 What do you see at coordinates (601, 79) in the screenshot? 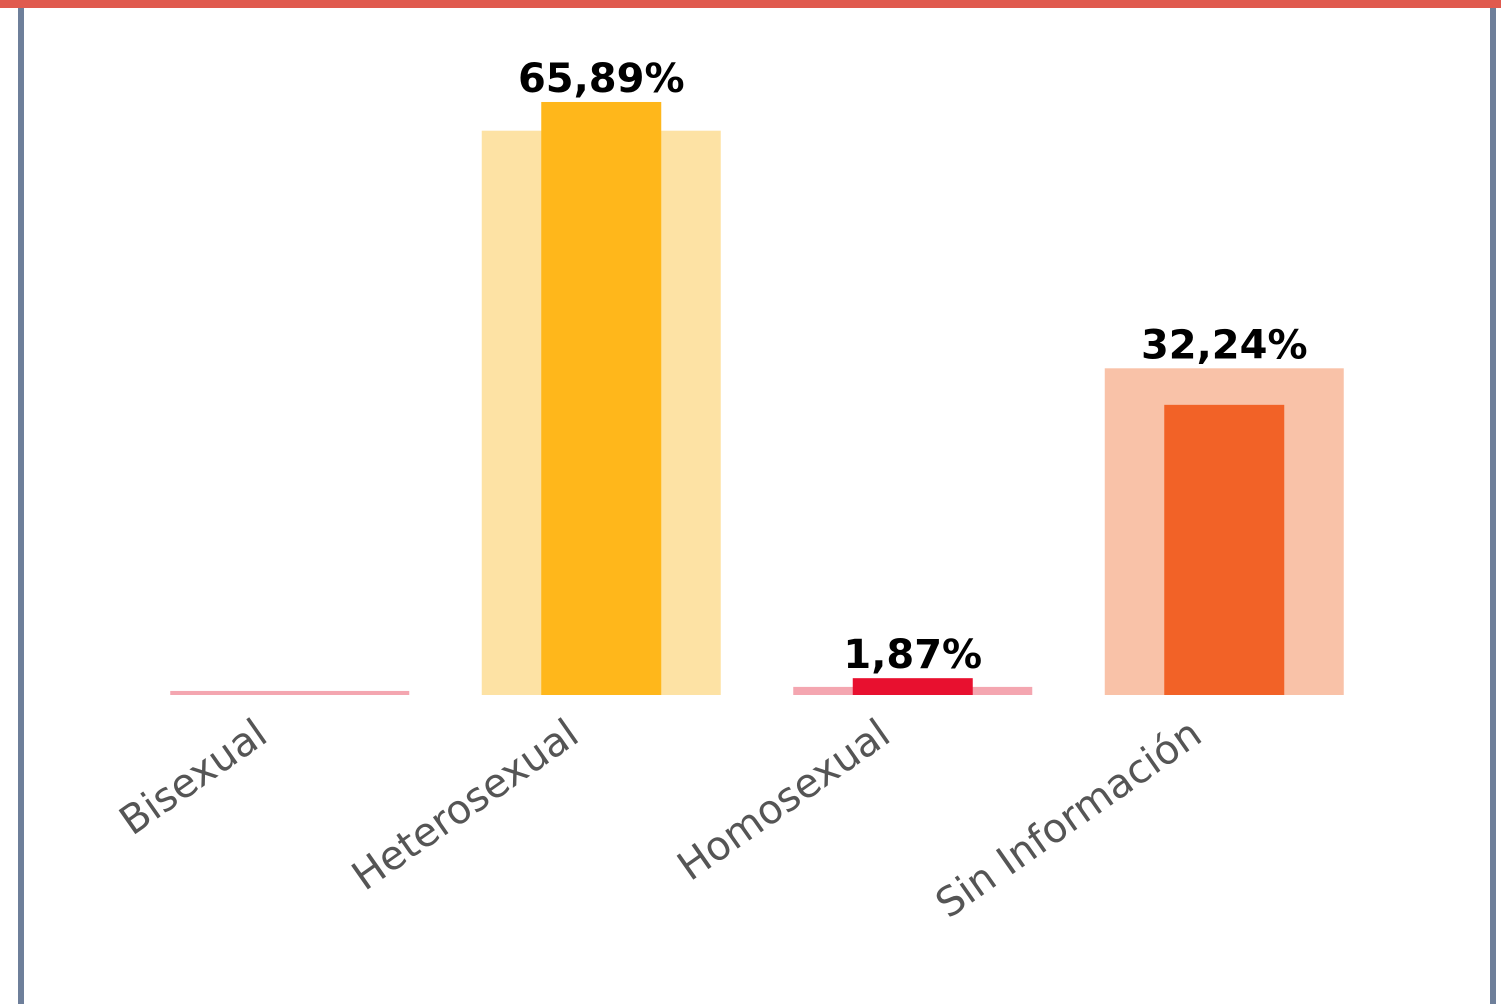
I see `data-label: 65,89%` at bounding box center [601, 79].